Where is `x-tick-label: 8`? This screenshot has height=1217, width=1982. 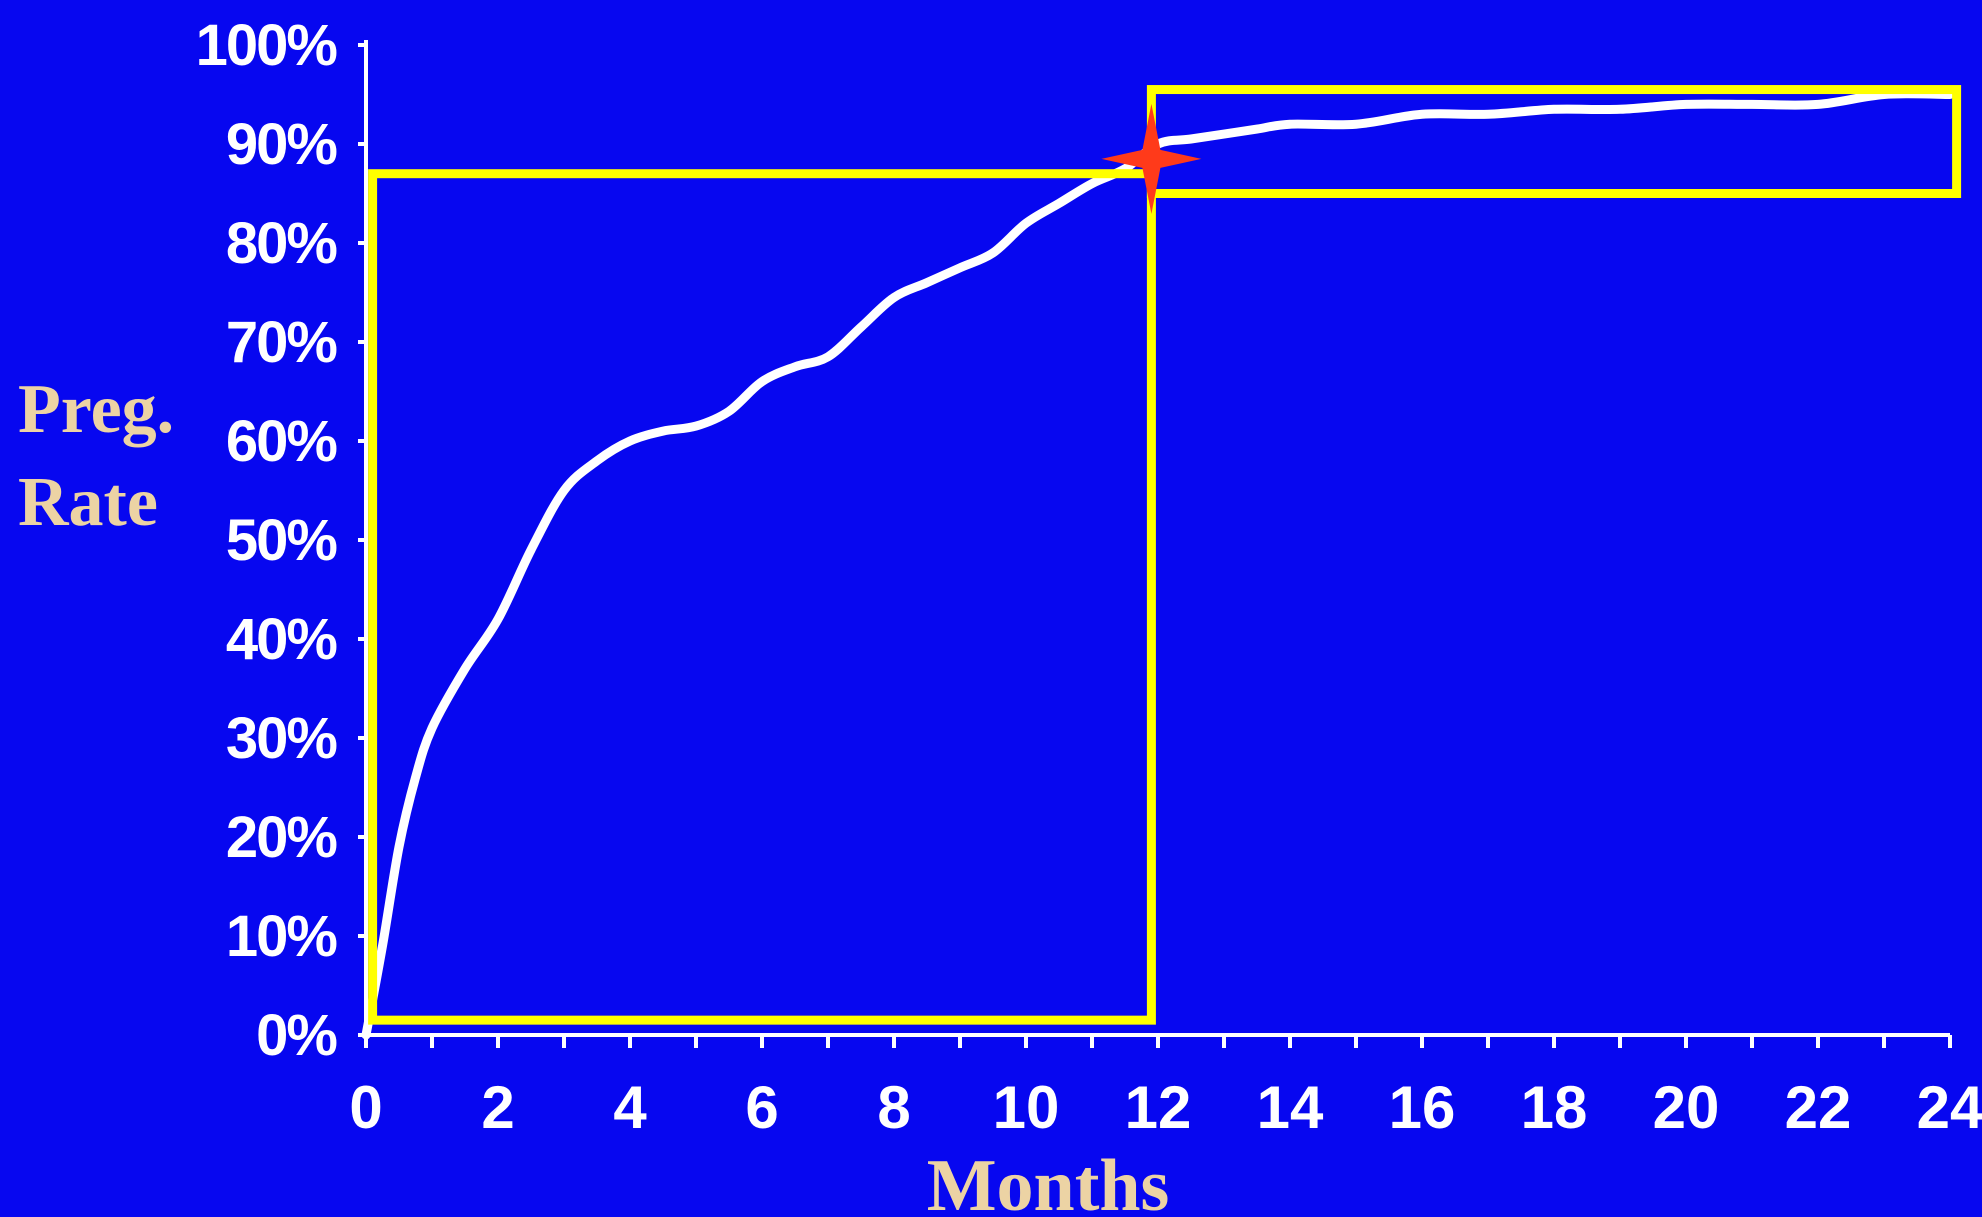
x-tick-label: 8 is located at coordinates (893, 1107).